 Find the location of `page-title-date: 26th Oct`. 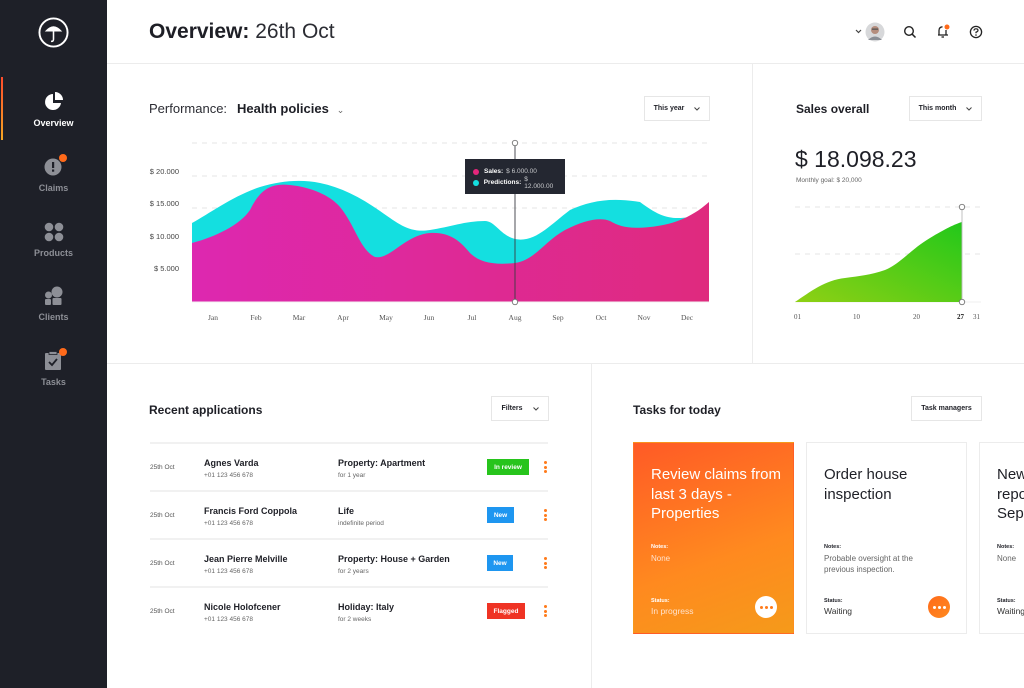

page-title-date: 26th Oct is located at coordinates (295, 31).